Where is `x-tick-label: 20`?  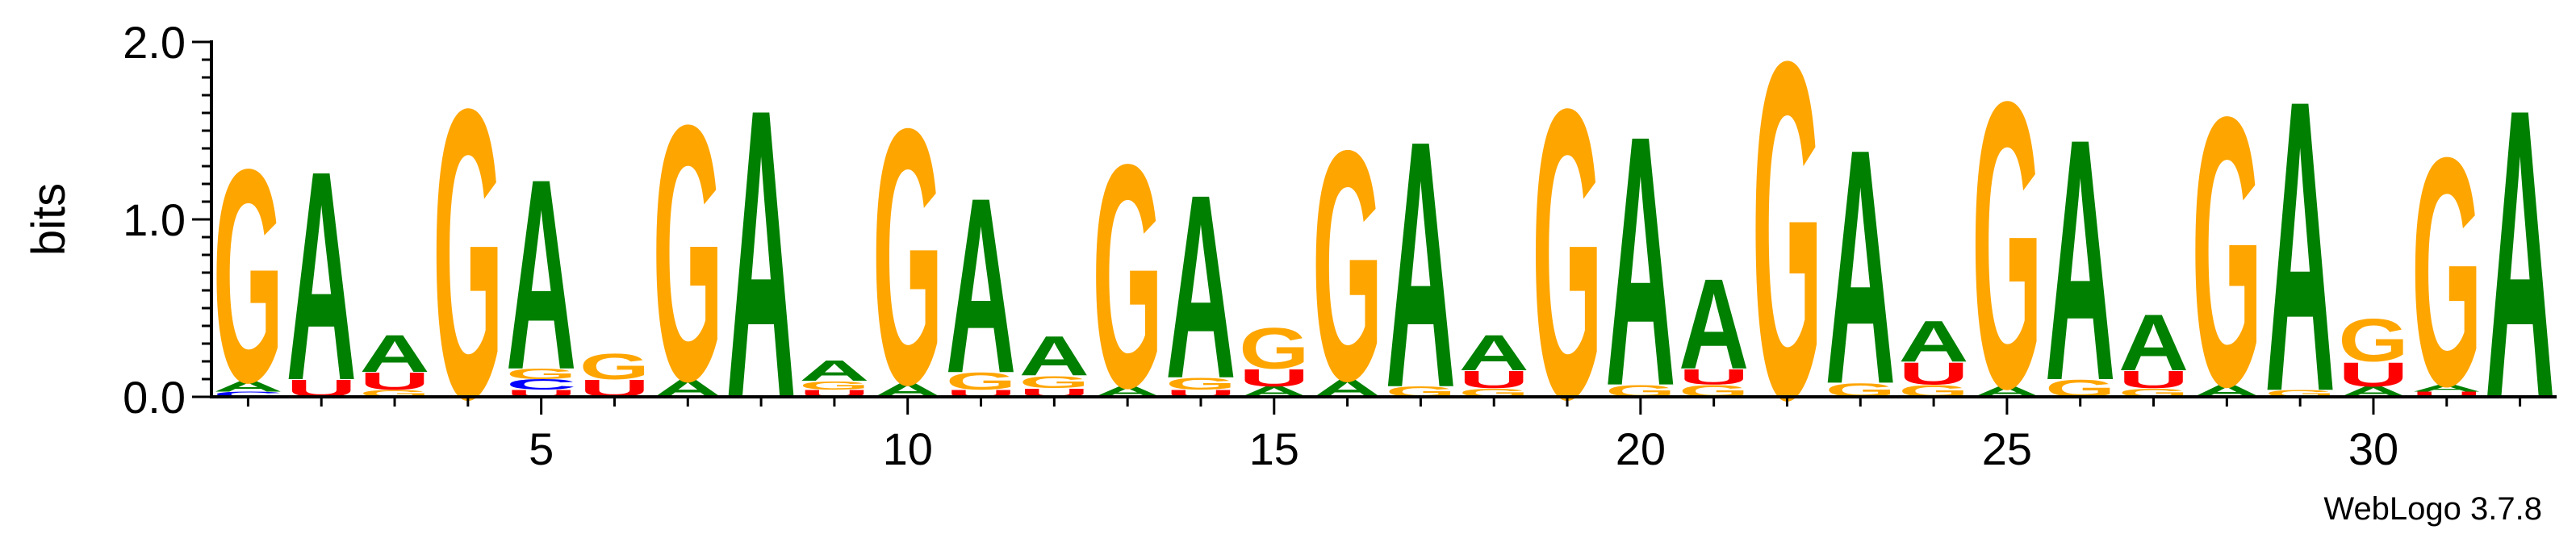
x-tick-label: 20 is located at coordinates (1641, 448).